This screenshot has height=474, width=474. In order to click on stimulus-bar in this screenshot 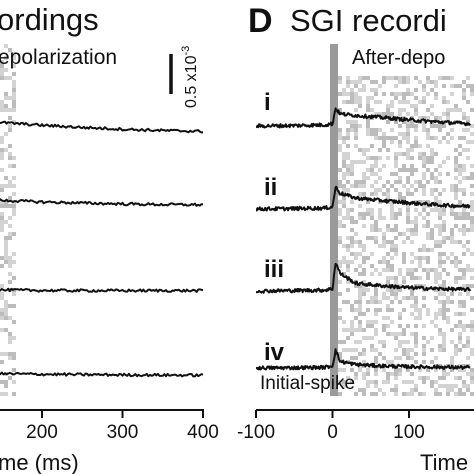, I will do `click(334, 220)`.